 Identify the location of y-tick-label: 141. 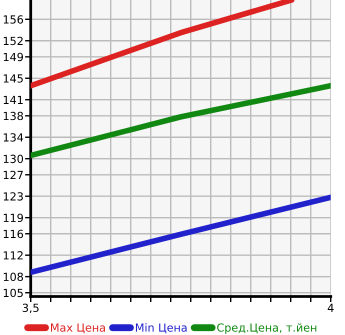
(13, 100).